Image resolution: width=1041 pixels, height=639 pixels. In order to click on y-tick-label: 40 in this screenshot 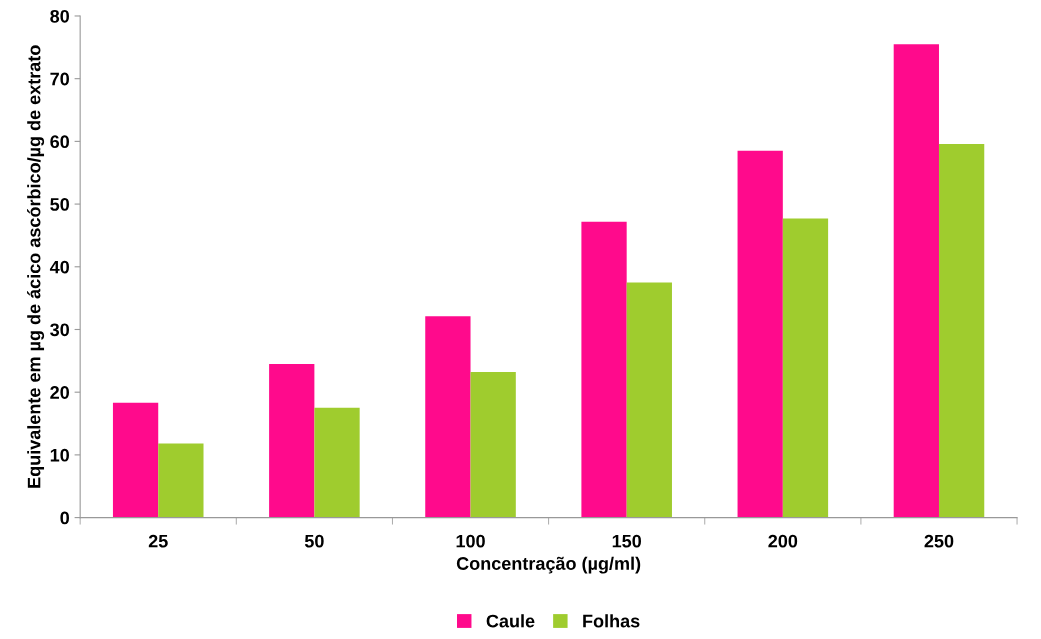, I will do `click(59, 267)`.